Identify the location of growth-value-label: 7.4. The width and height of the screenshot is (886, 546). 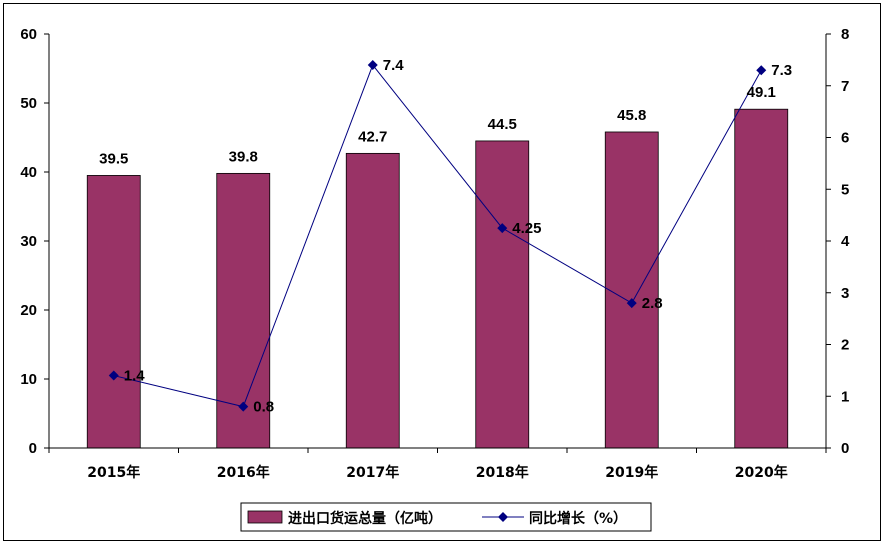
(394, 65).